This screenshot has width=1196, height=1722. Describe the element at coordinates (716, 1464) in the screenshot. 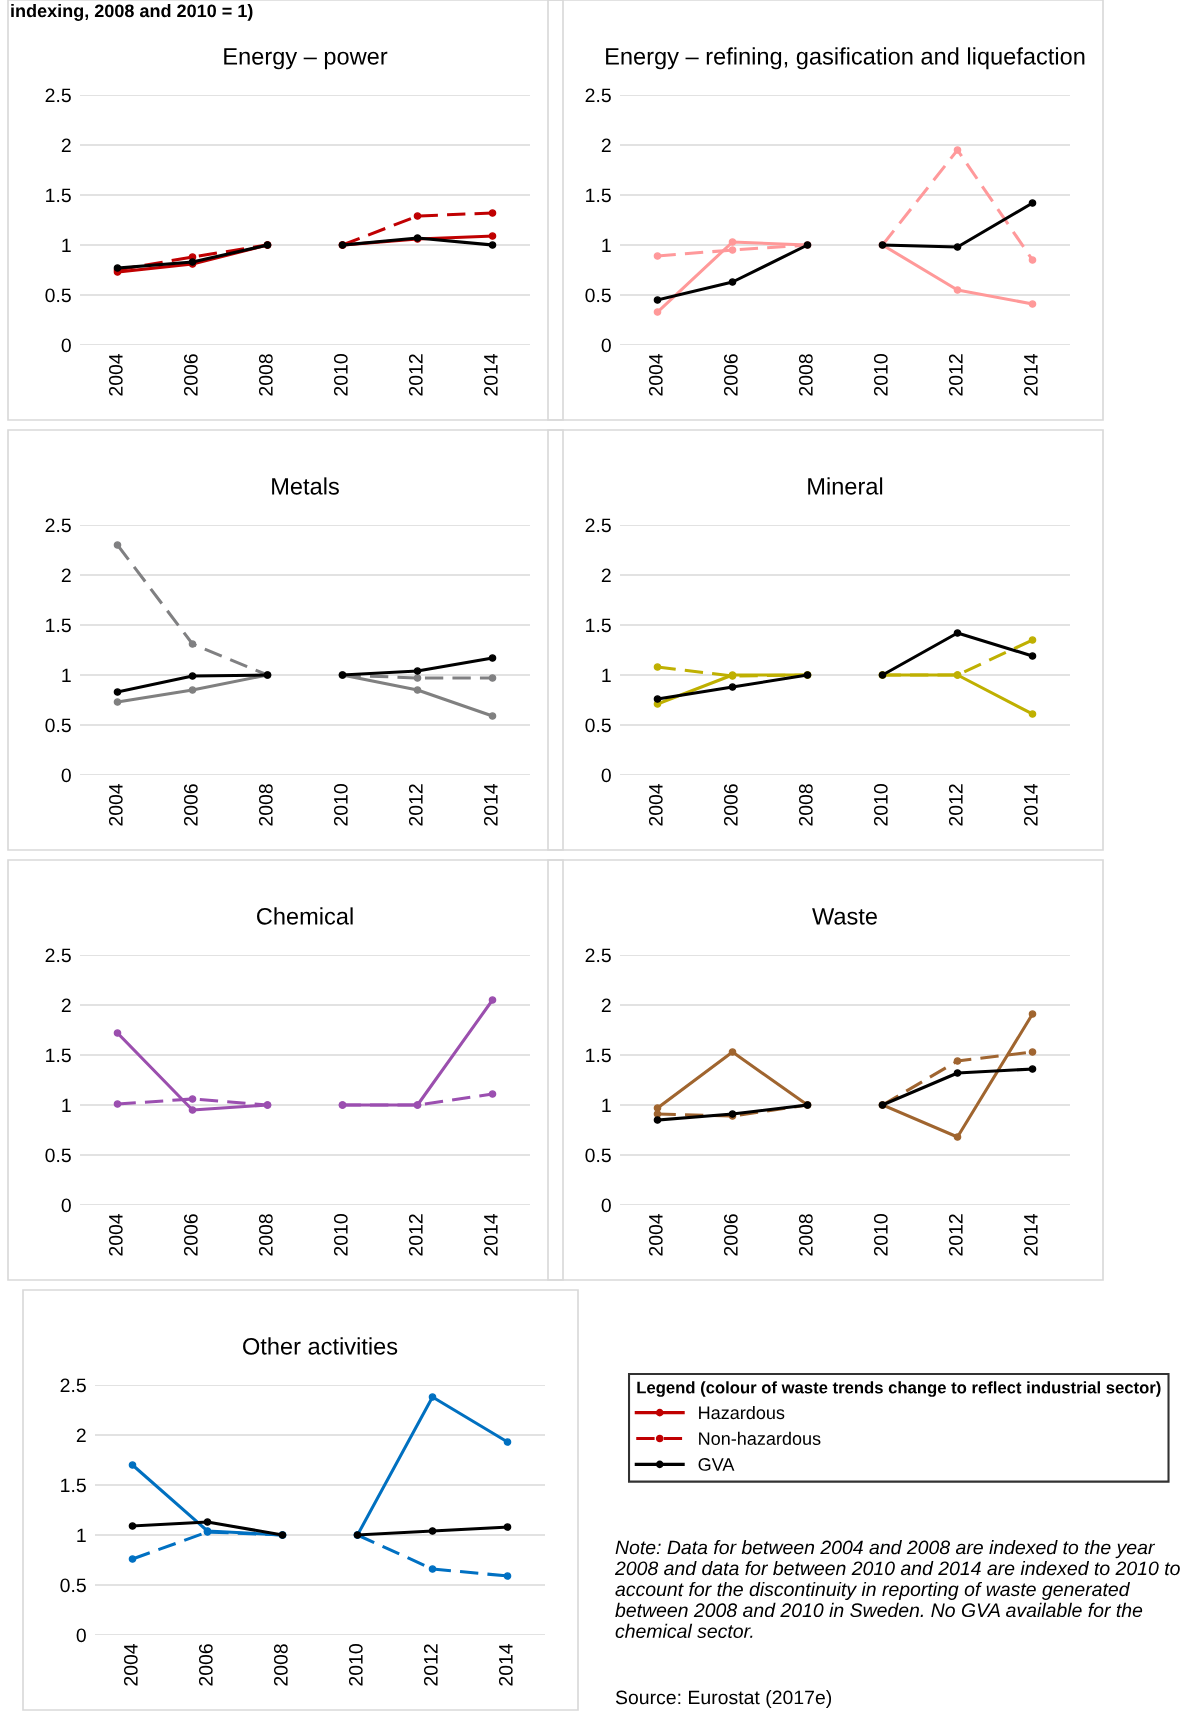

I see `legend-label: GVA` at that location.